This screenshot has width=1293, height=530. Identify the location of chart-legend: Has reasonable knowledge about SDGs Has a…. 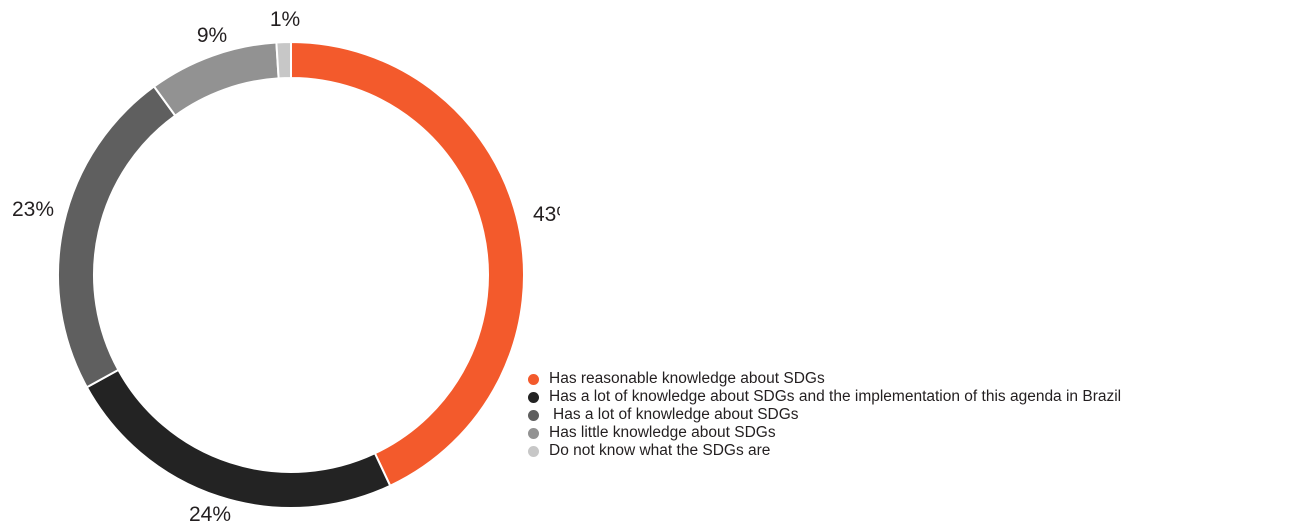
(824, 415).